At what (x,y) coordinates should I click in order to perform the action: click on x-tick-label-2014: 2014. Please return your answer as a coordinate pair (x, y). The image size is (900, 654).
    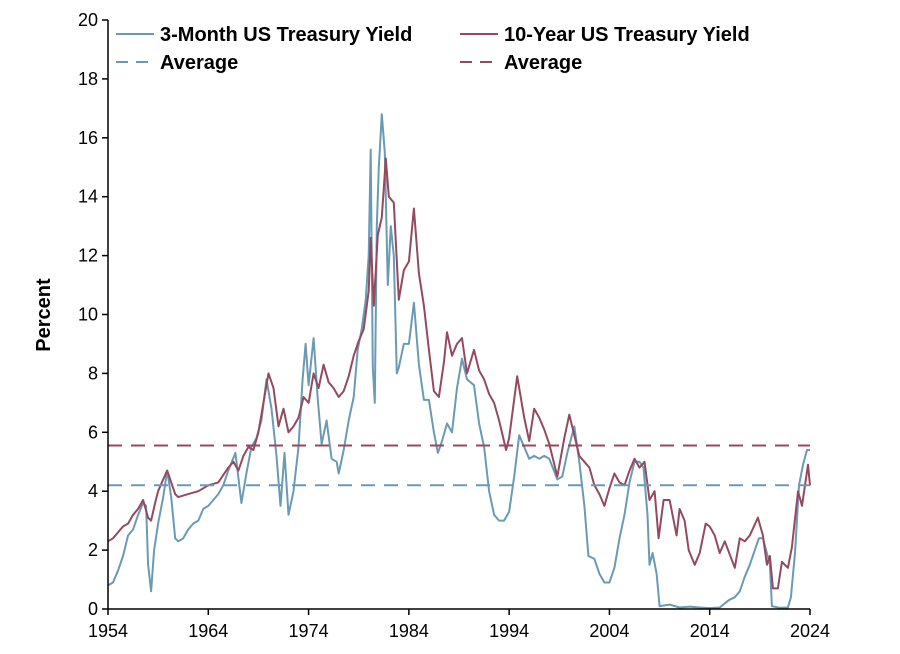
    Looking at the image, I should click on (710, 631).